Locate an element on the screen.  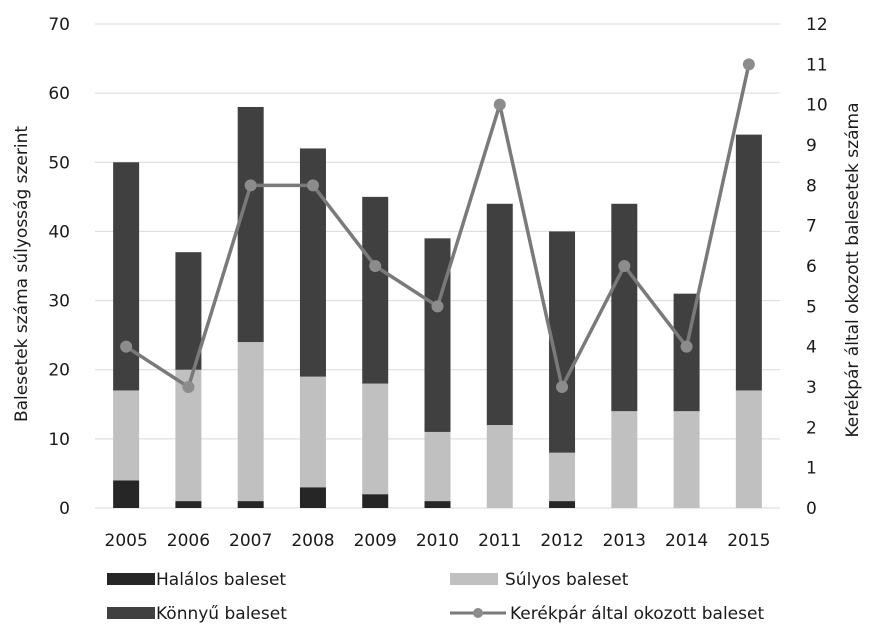
x-tick-2010: 2010 is located at coordinates (437, 541).